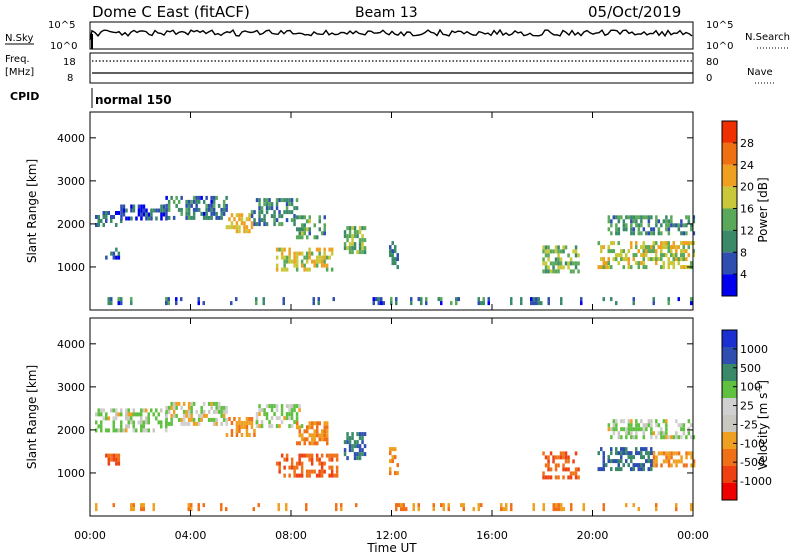 This screenshot has height=554, width=800. I want to click on nsky-tick-bottom: 10^0, so click(63, 46).